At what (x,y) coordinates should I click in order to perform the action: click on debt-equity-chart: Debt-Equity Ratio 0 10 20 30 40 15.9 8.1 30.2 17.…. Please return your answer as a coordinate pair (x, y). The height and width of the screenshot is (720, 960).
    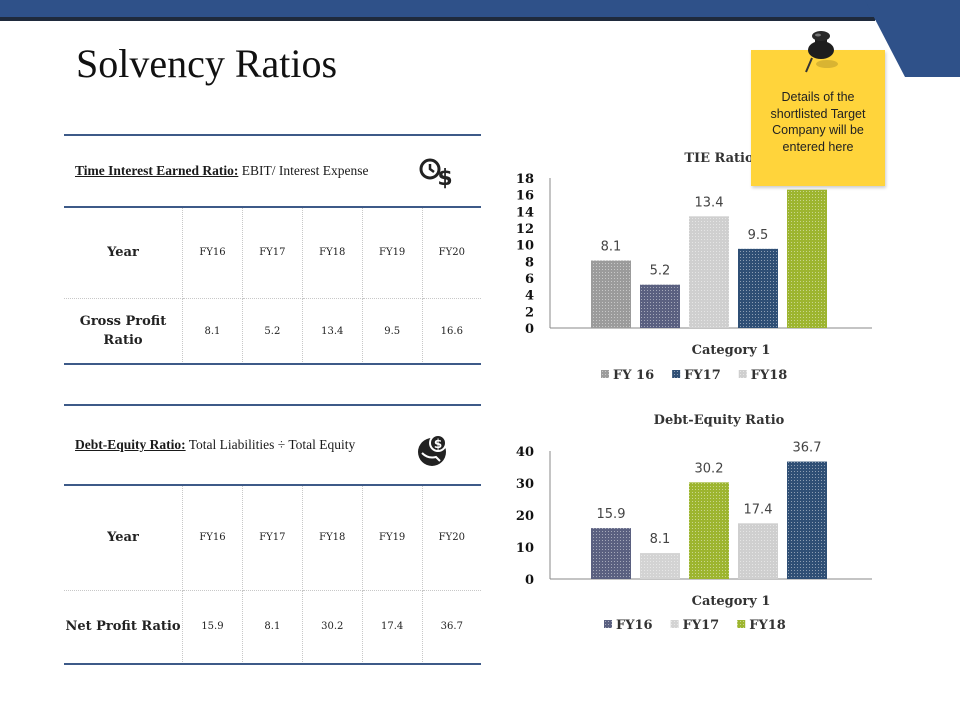
    Looking at the image, I should click on (694, 523).